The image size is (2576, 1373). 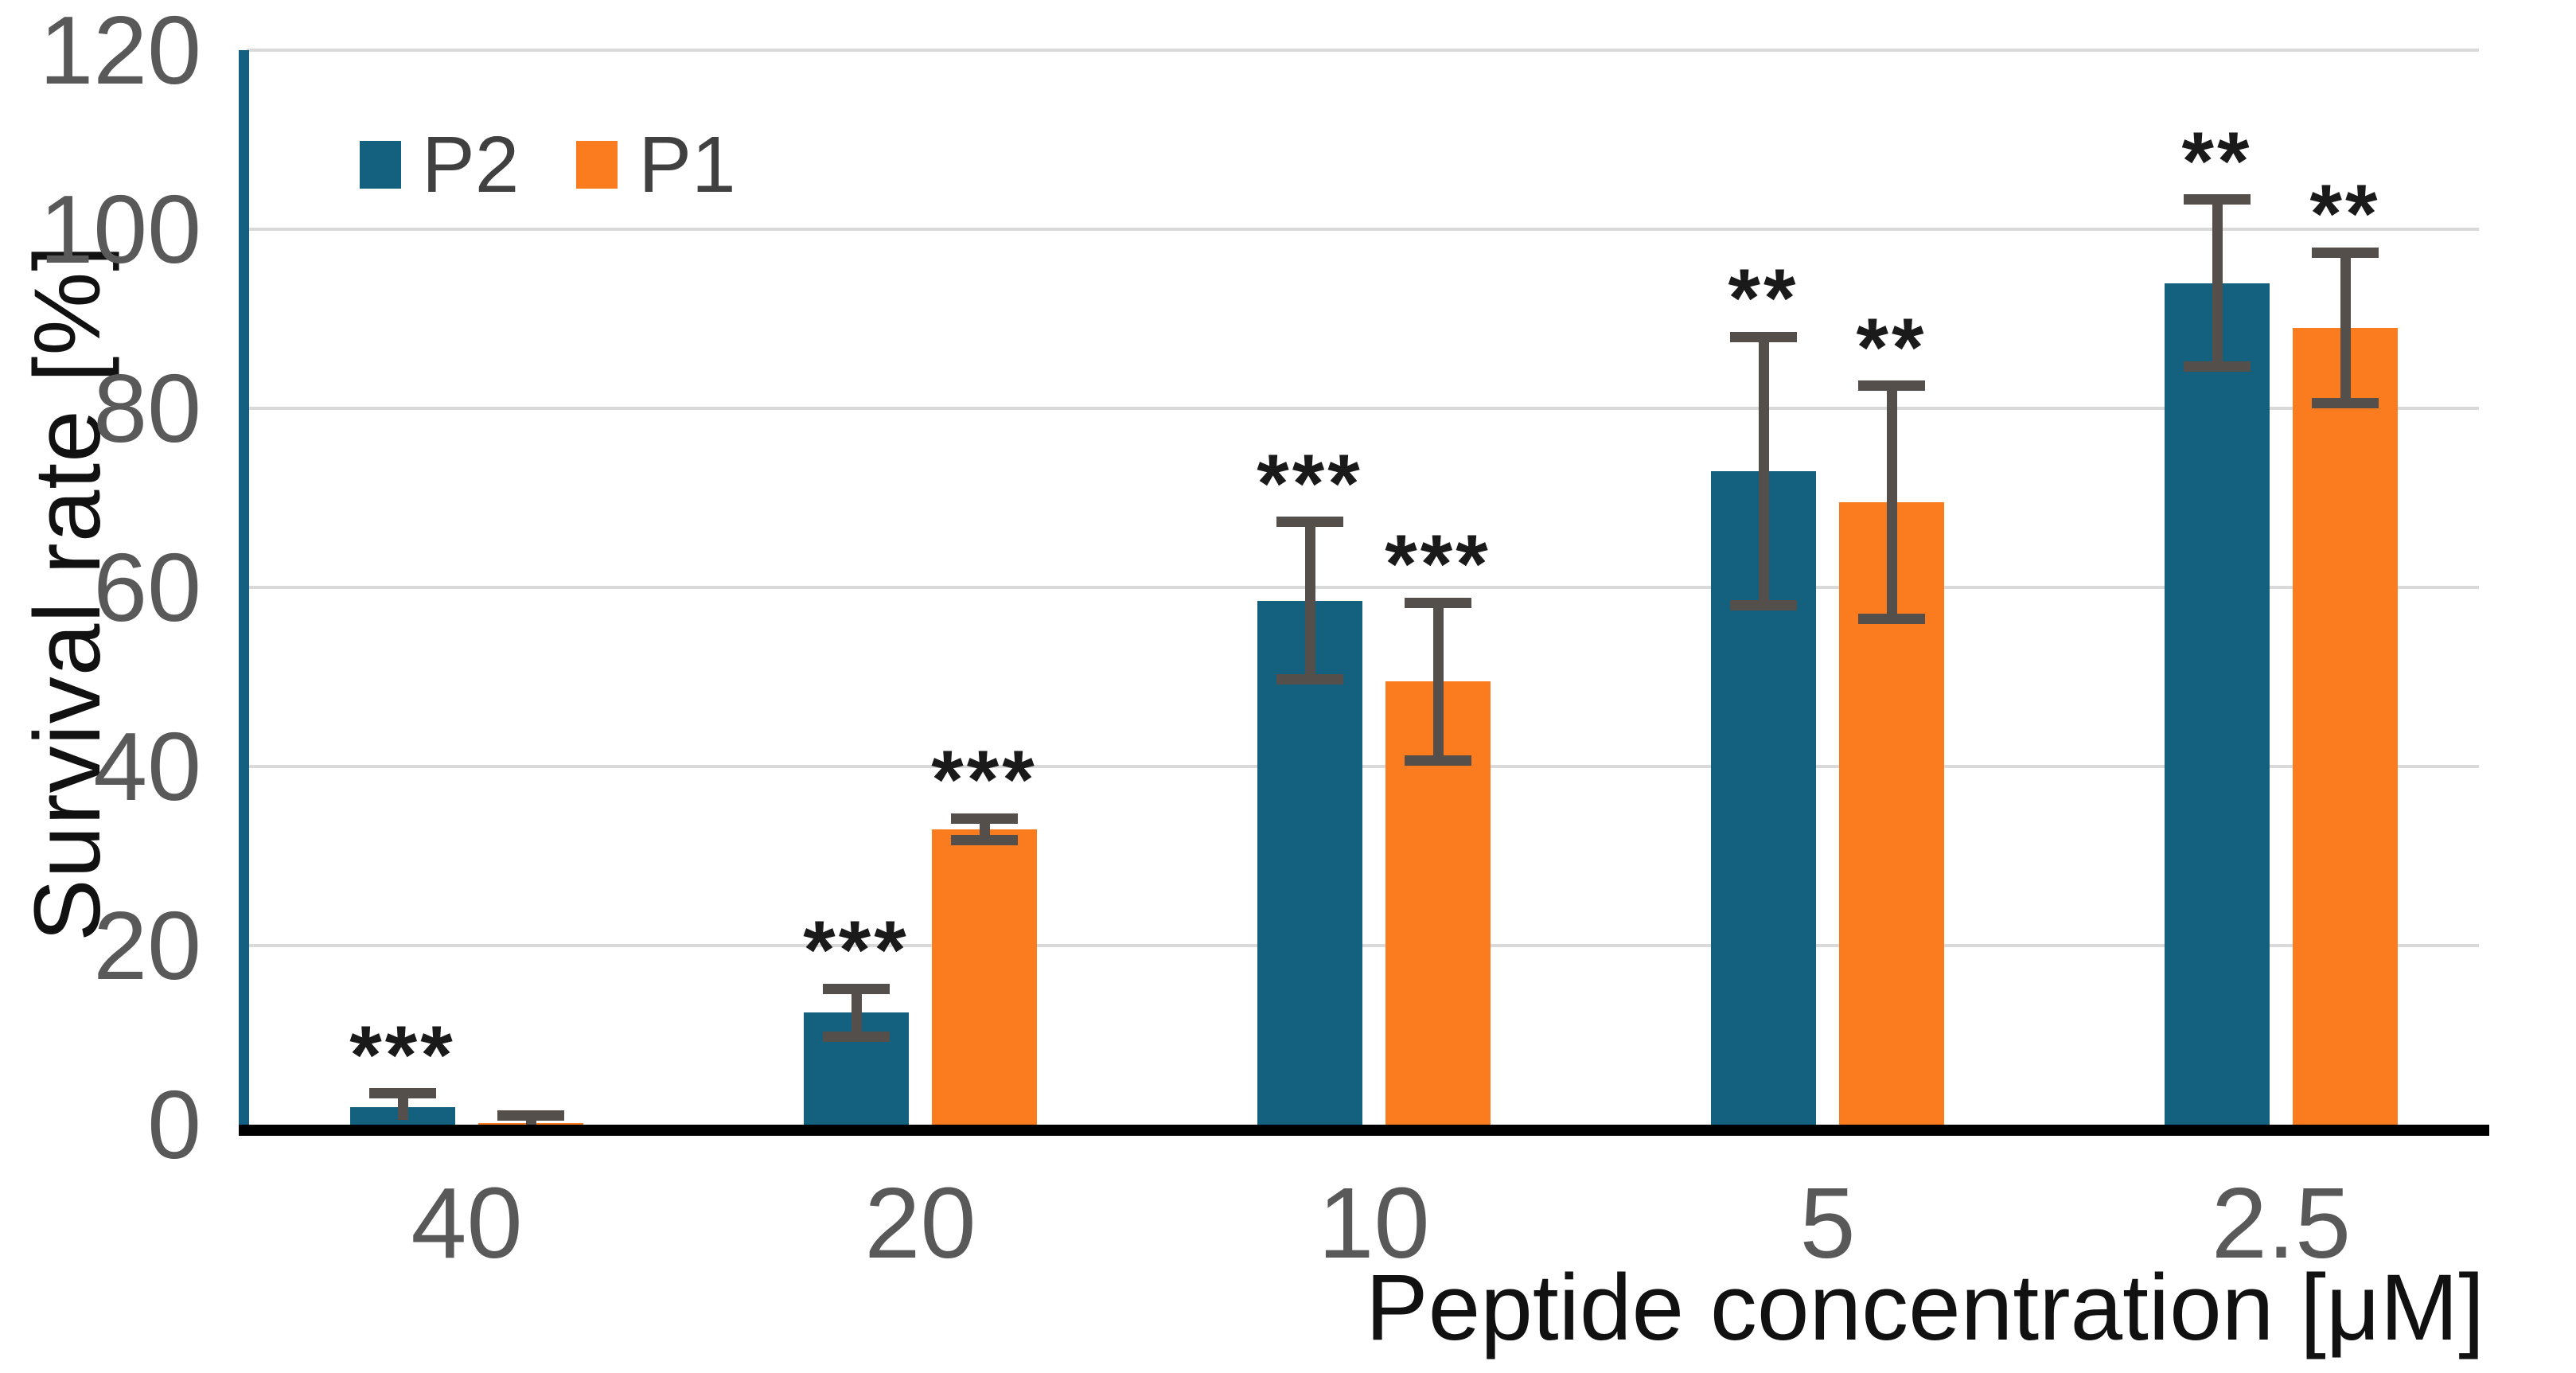 I want to click on y-tick-label-120: 120, so click(x=120, y=52).